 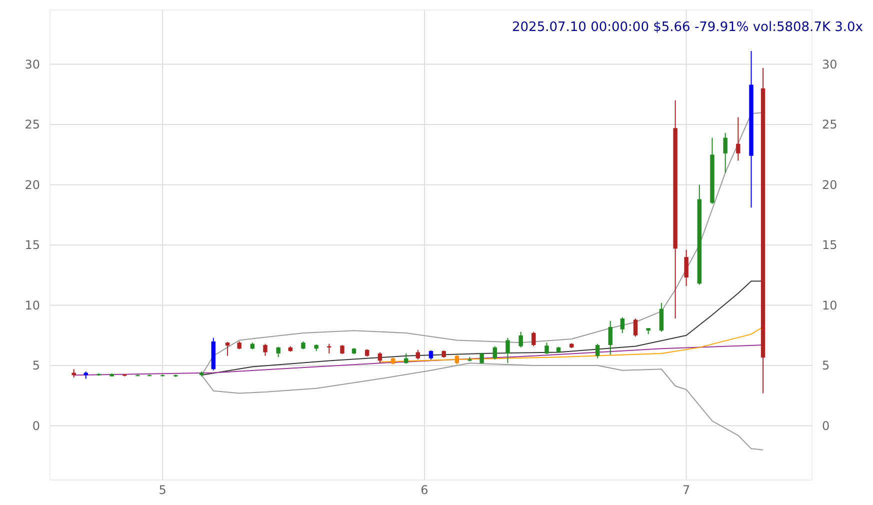 What do you see at coordinates (830, 245) in the screenshot?
I see `y2-tick-label: 15` at bounding box center [830, 245].